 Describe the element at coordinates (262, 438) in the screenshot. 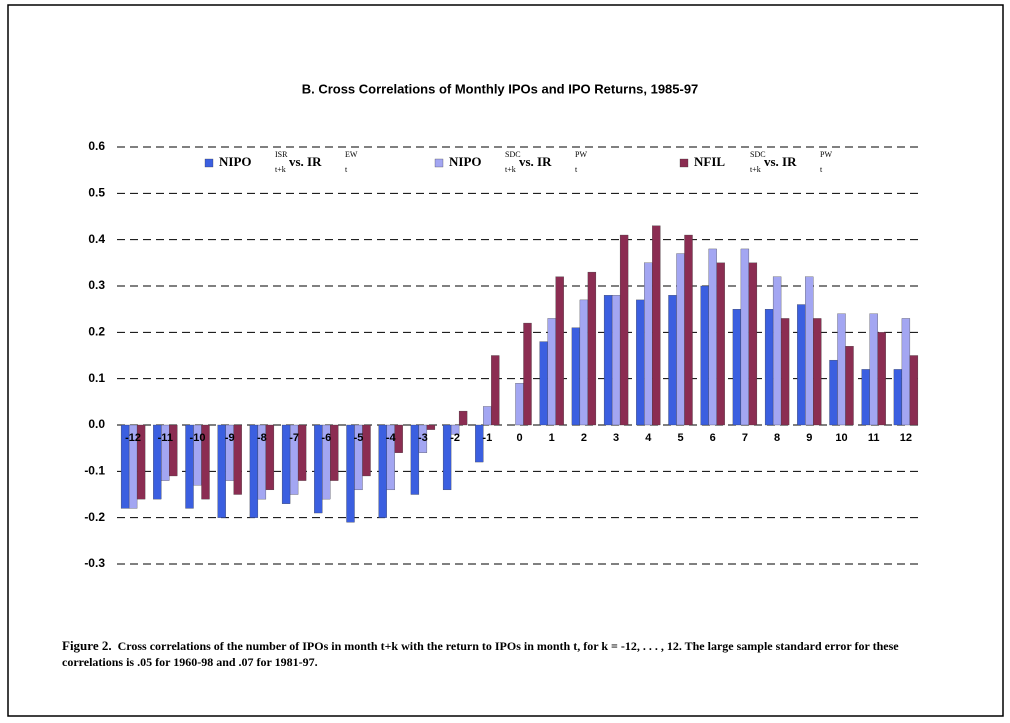

I see `x-tick-label: -8` at that location.